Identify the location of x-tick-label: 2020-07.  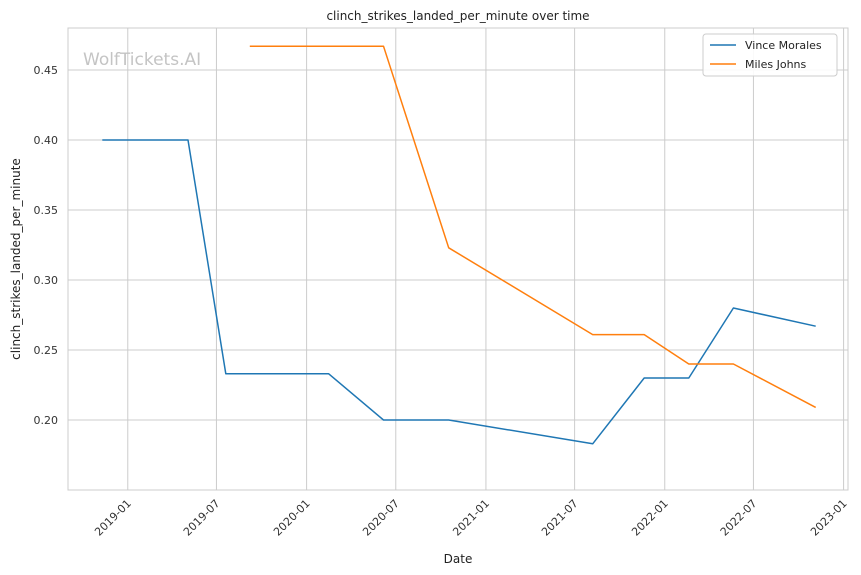
(381, 518).